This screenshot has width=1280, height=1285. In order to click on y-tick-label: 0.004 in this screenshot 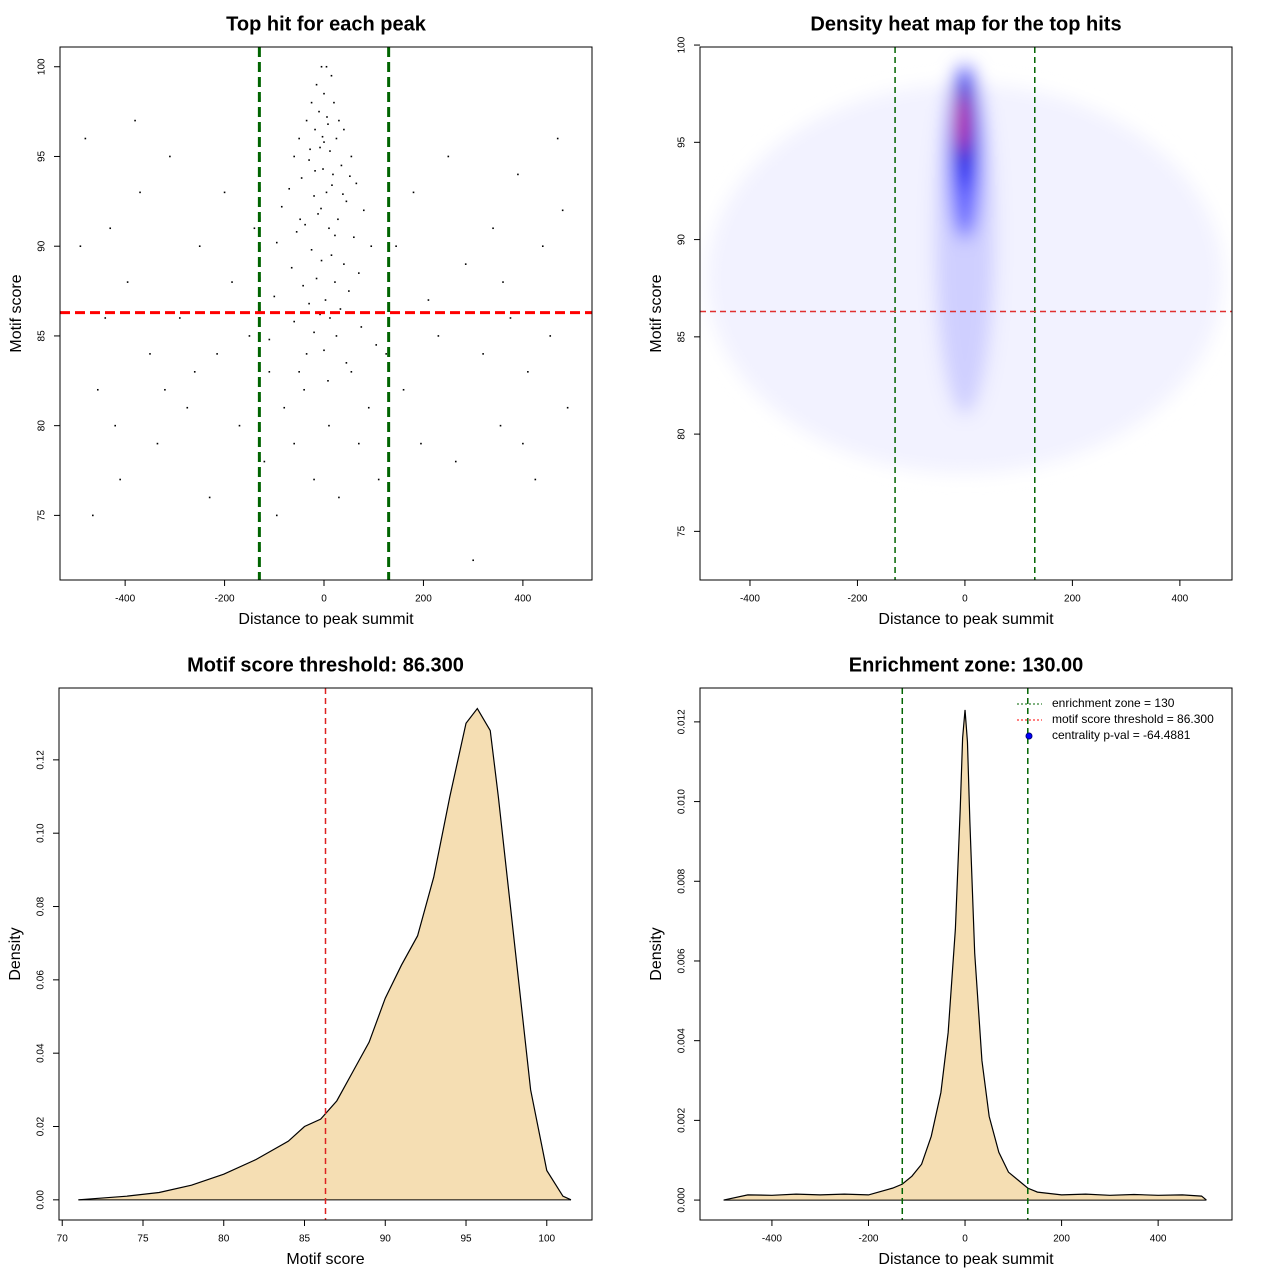, I will do `click(682, 1040)`.